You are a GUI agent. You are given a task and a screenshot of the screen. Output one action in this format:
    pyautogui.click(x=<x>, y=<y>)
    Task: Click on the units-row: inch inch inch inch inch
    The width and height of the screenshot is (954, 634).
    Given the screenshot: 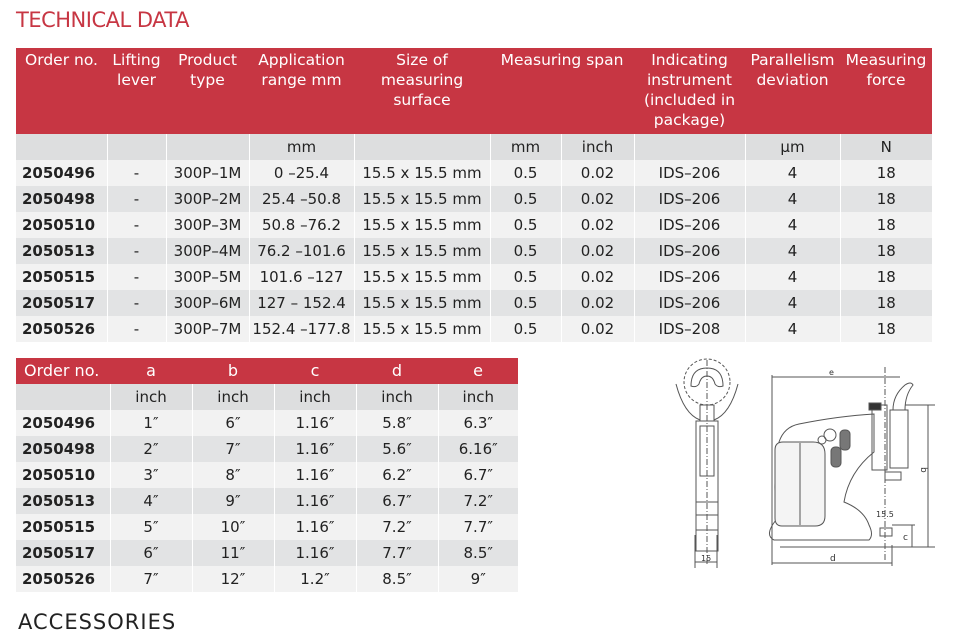 What is the action you would take?
    pyautogui.click(x=267, y=397)
    